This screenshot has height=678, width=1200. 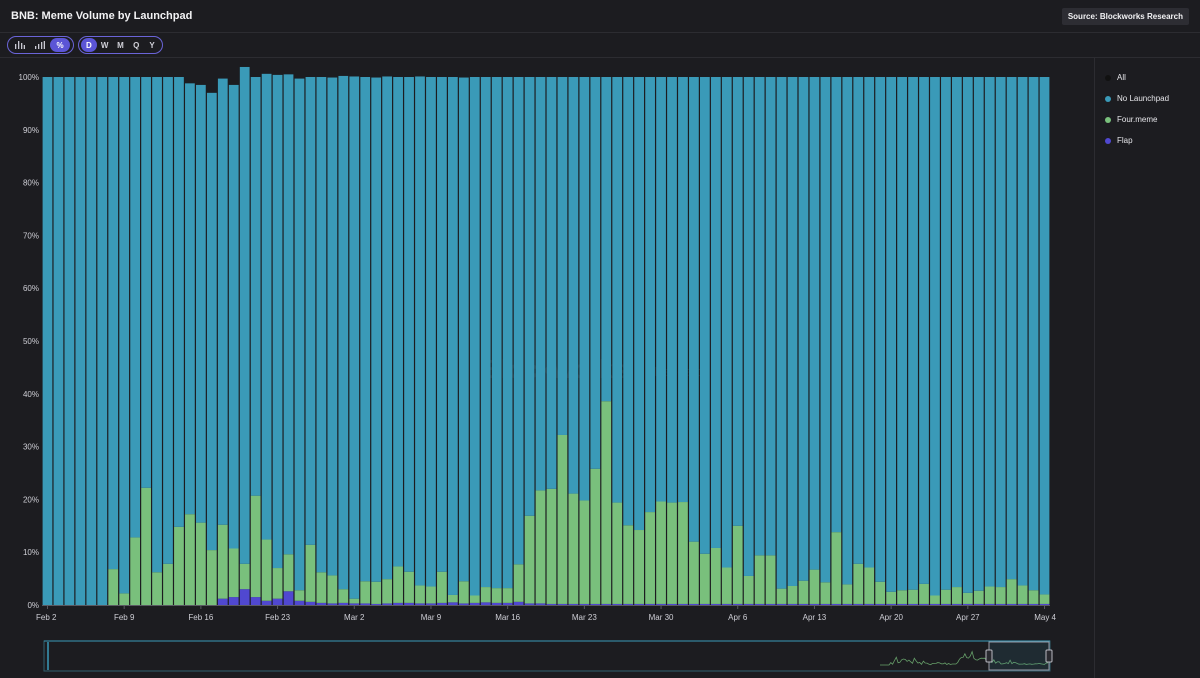 I want to click on legend-panel: All No Launchpad Four.meme Flap, so click(x=1147, y=368).